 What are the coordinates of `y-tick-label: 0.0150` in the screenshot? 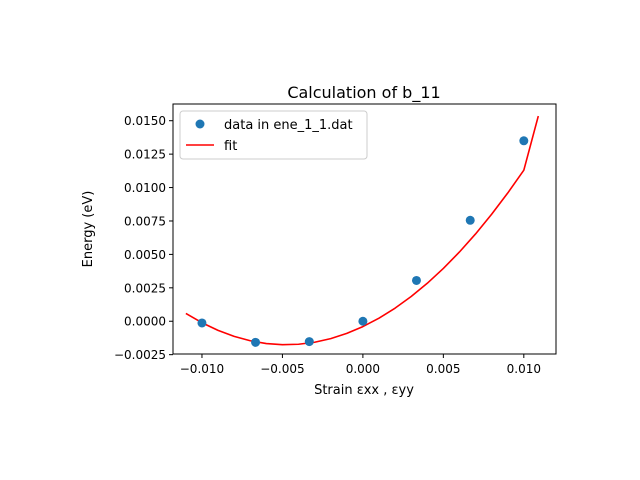 It's located at (145, 121).